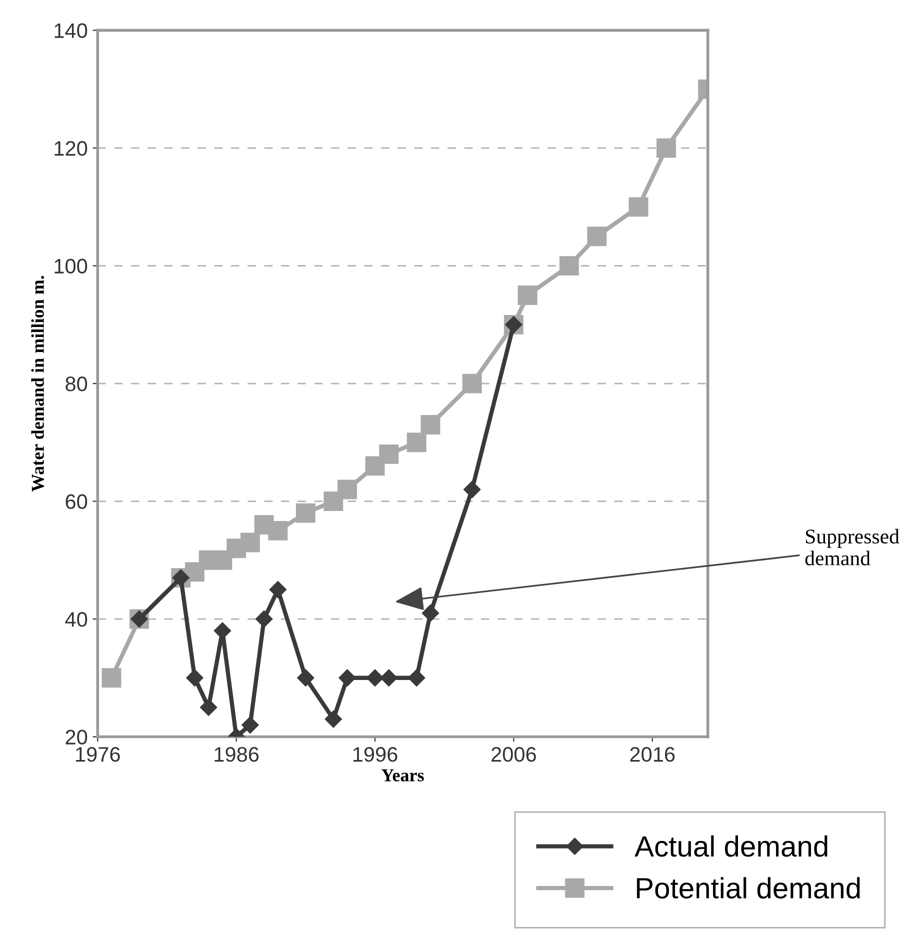  What do you see at coordinates (71, 30) in the screenshot?
I see `y-tick-label: 140` at bounding box center [71, 30].